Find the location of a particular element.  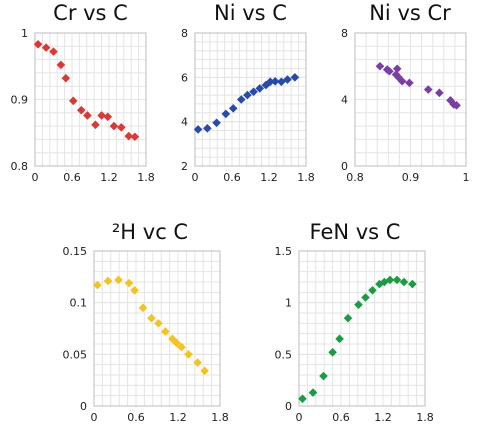

chart-svg: 0 0.6 1.2 1.8 0 0.5 1 1.5 is located at coordinates (354, 334).